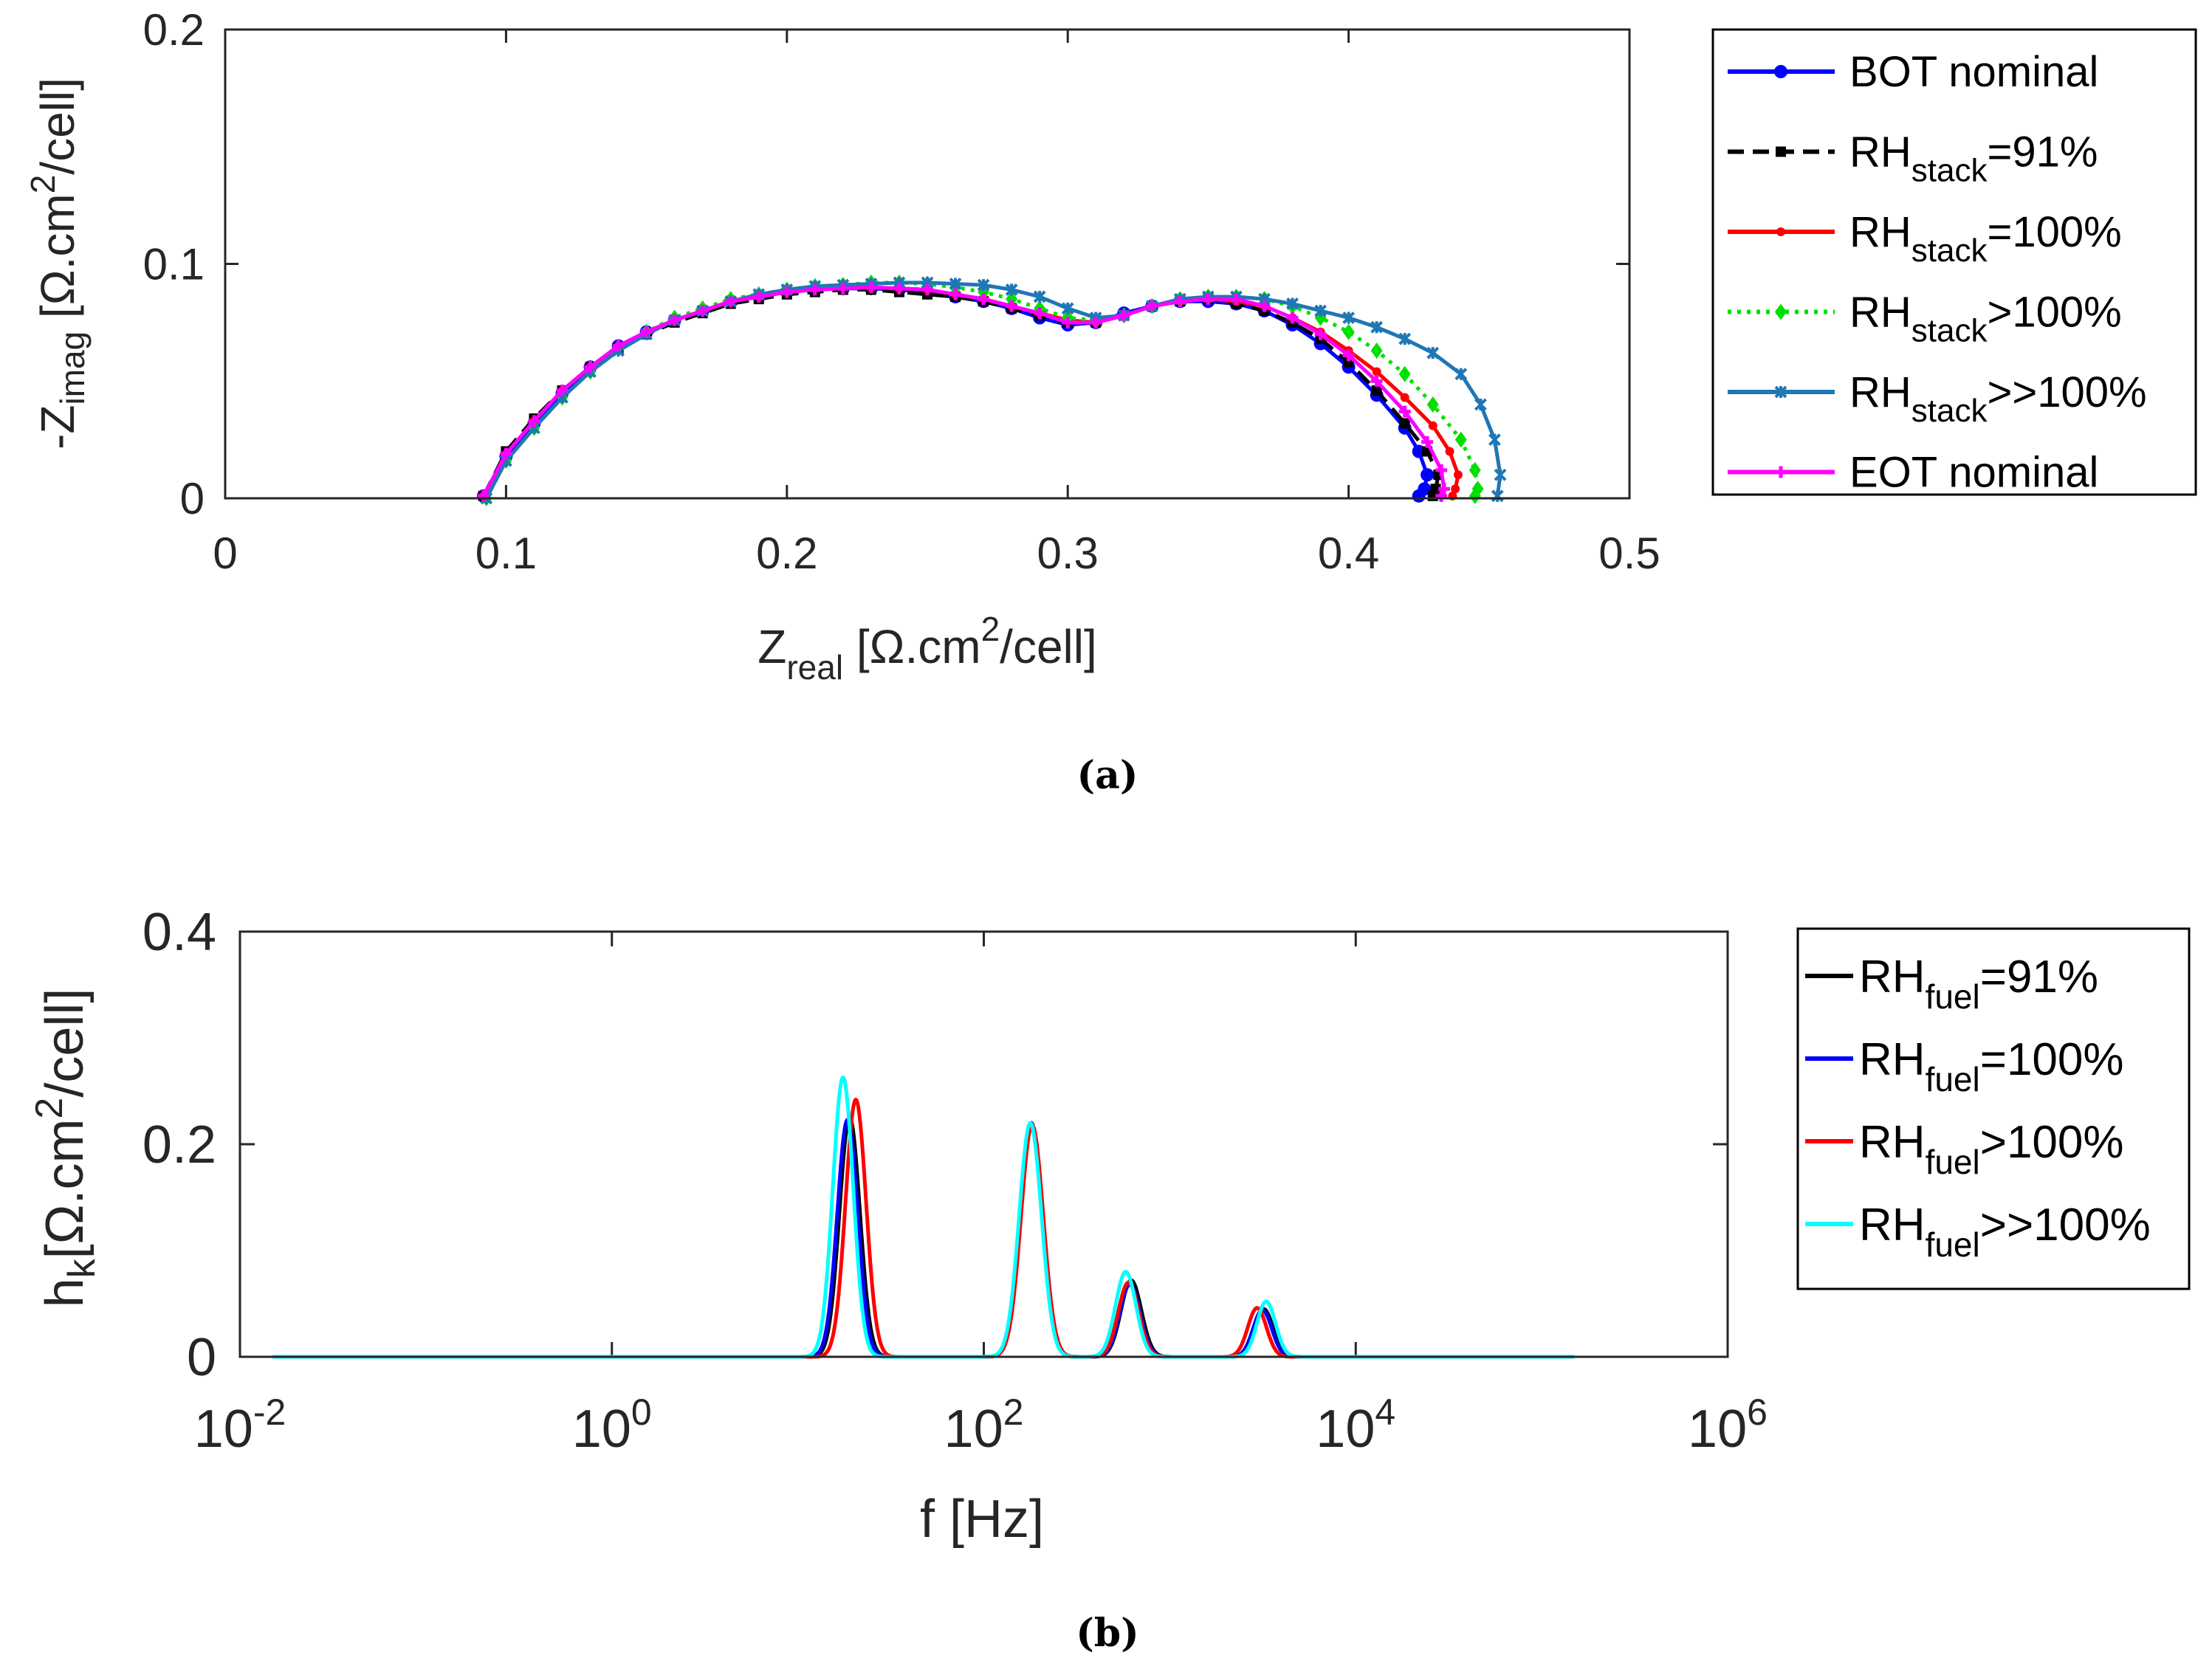 The height and width of the screenshot is (1658, 2212). Describe the element at coordinates (1348, 553) in the screenshot. I see `panel-a-x-tick-label: 0.4` at that location.